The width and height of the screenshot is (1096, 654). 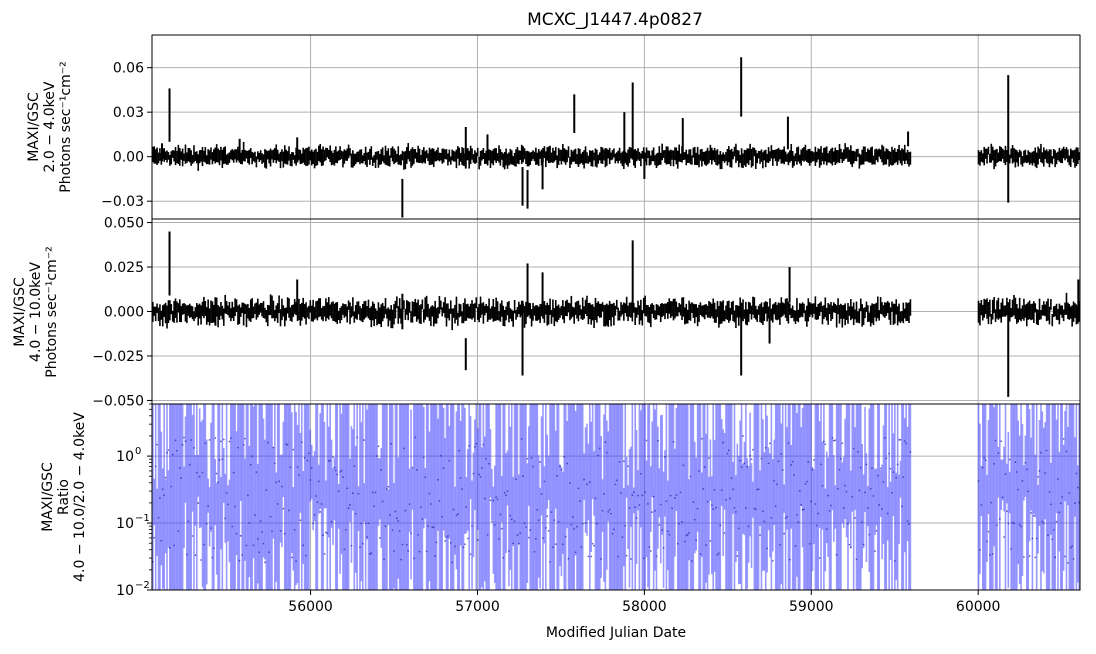 What do you see at coordinates (122, 202) in the screenshot?
I see `y-tick-label: −0.03` at bounding box center [122, 202].